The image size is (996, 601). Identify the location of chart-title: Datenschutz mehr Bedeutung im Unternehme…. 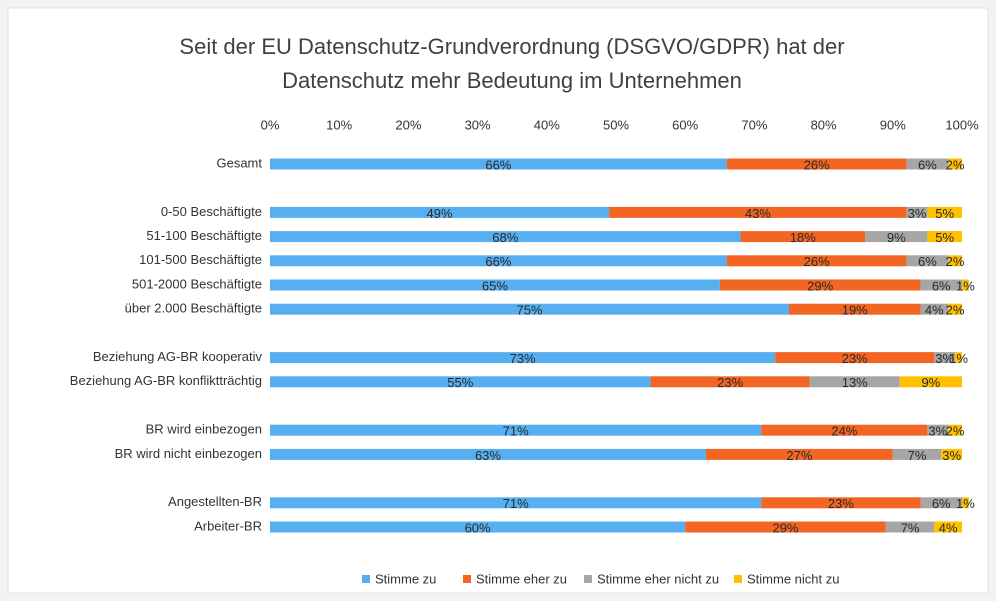
(512, 80).